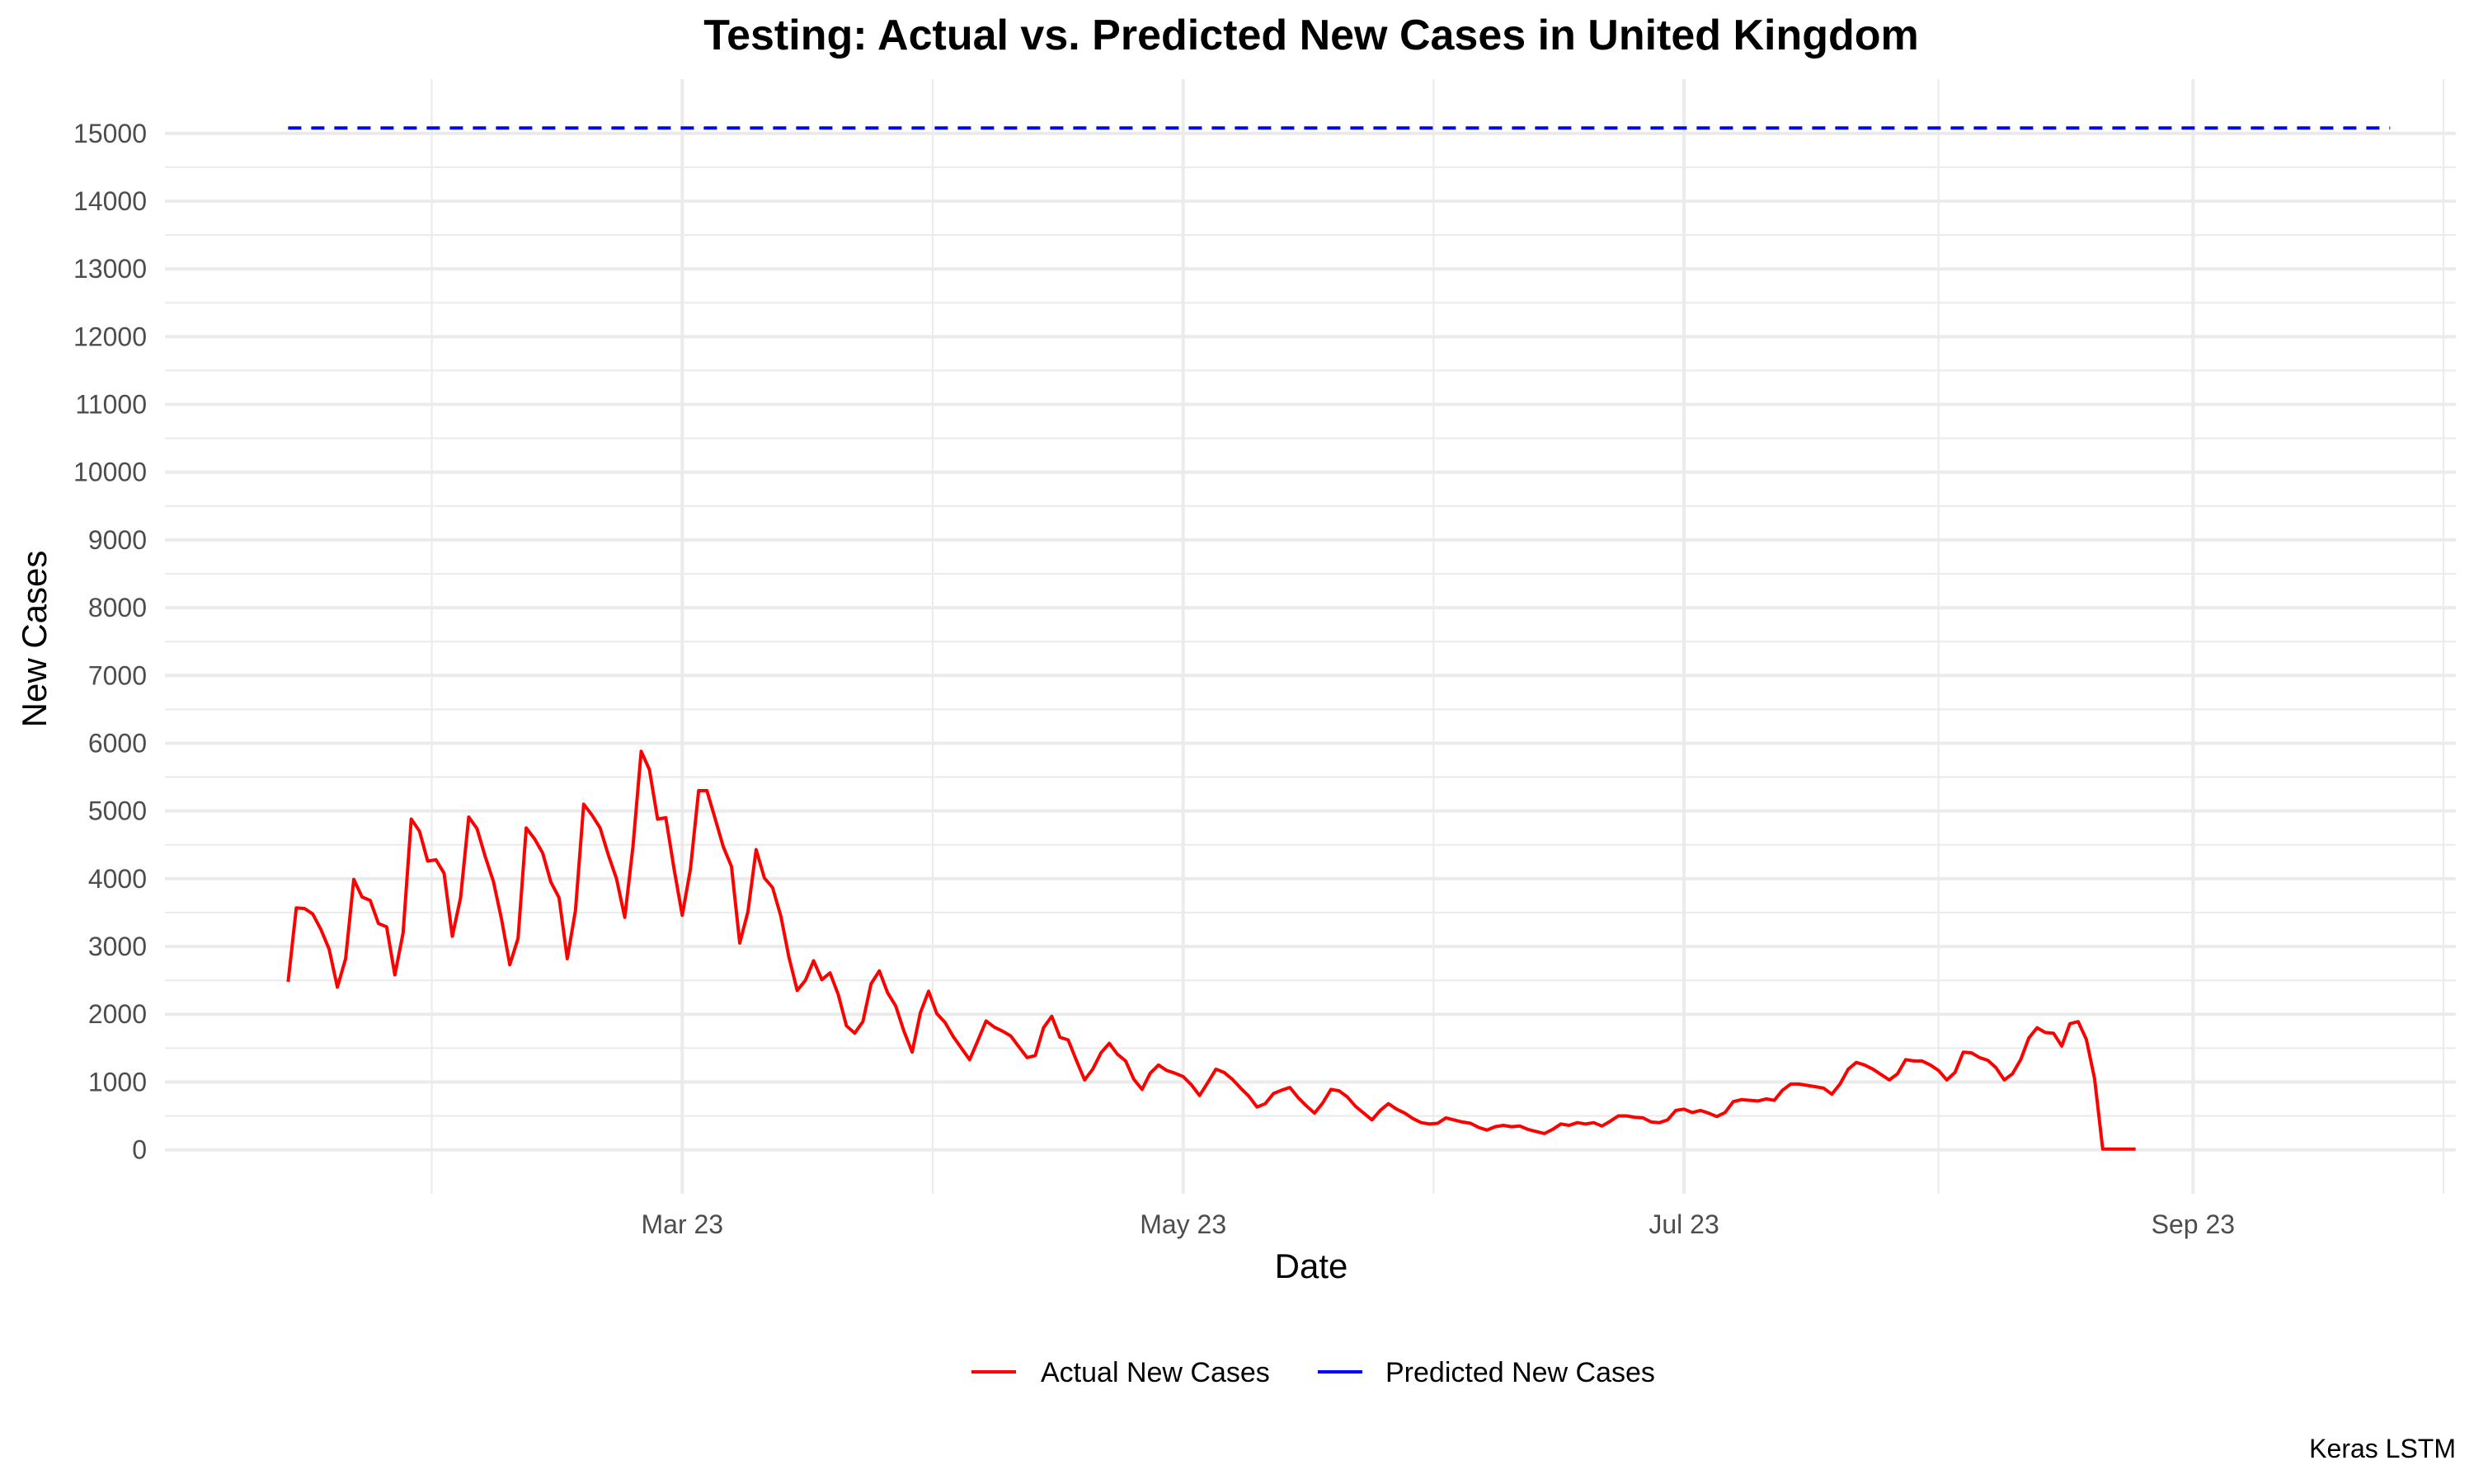 This screenshot has width=2474, height=1484. What do you see at coordinates (1684, 1224) in the screenshot?
I see `x-tick-label: Jul 23` at bounding box center [1684, 1224].